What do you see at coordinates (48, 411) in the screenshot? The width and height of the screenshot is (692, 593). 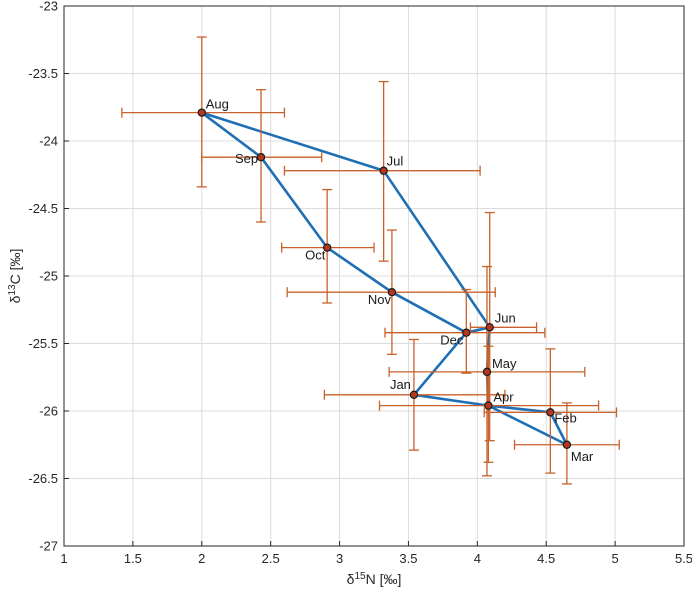 I see `y-tick-label: -26` at bounding box center [48, 411].